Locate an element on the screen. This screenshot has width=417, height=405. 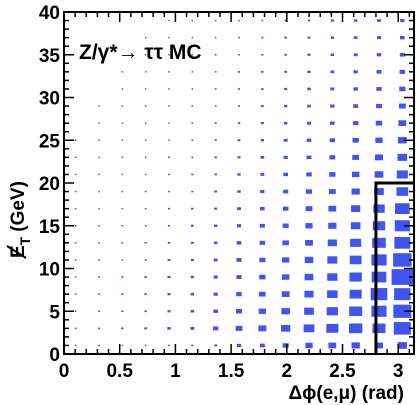
y-axis-title-unit: (GeV) is located at coordinates (18, 206).